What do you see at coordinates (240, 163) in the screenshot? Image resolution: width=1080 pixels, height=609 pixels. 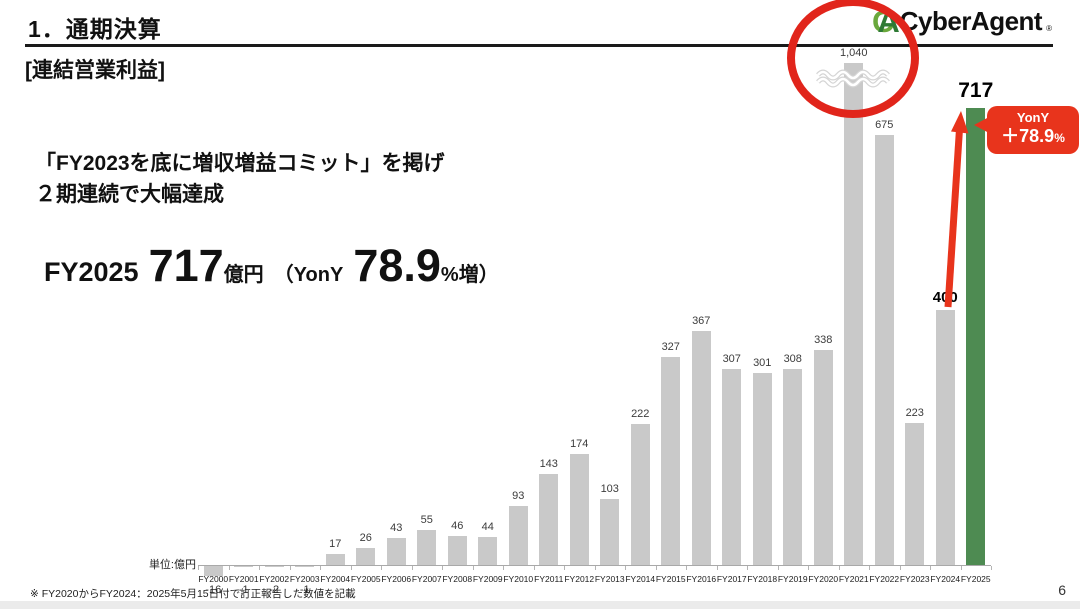 I see `headline-line1: 「FY2023を底に増収増益コミット」を掲げ` at bounding box center [240, 163].